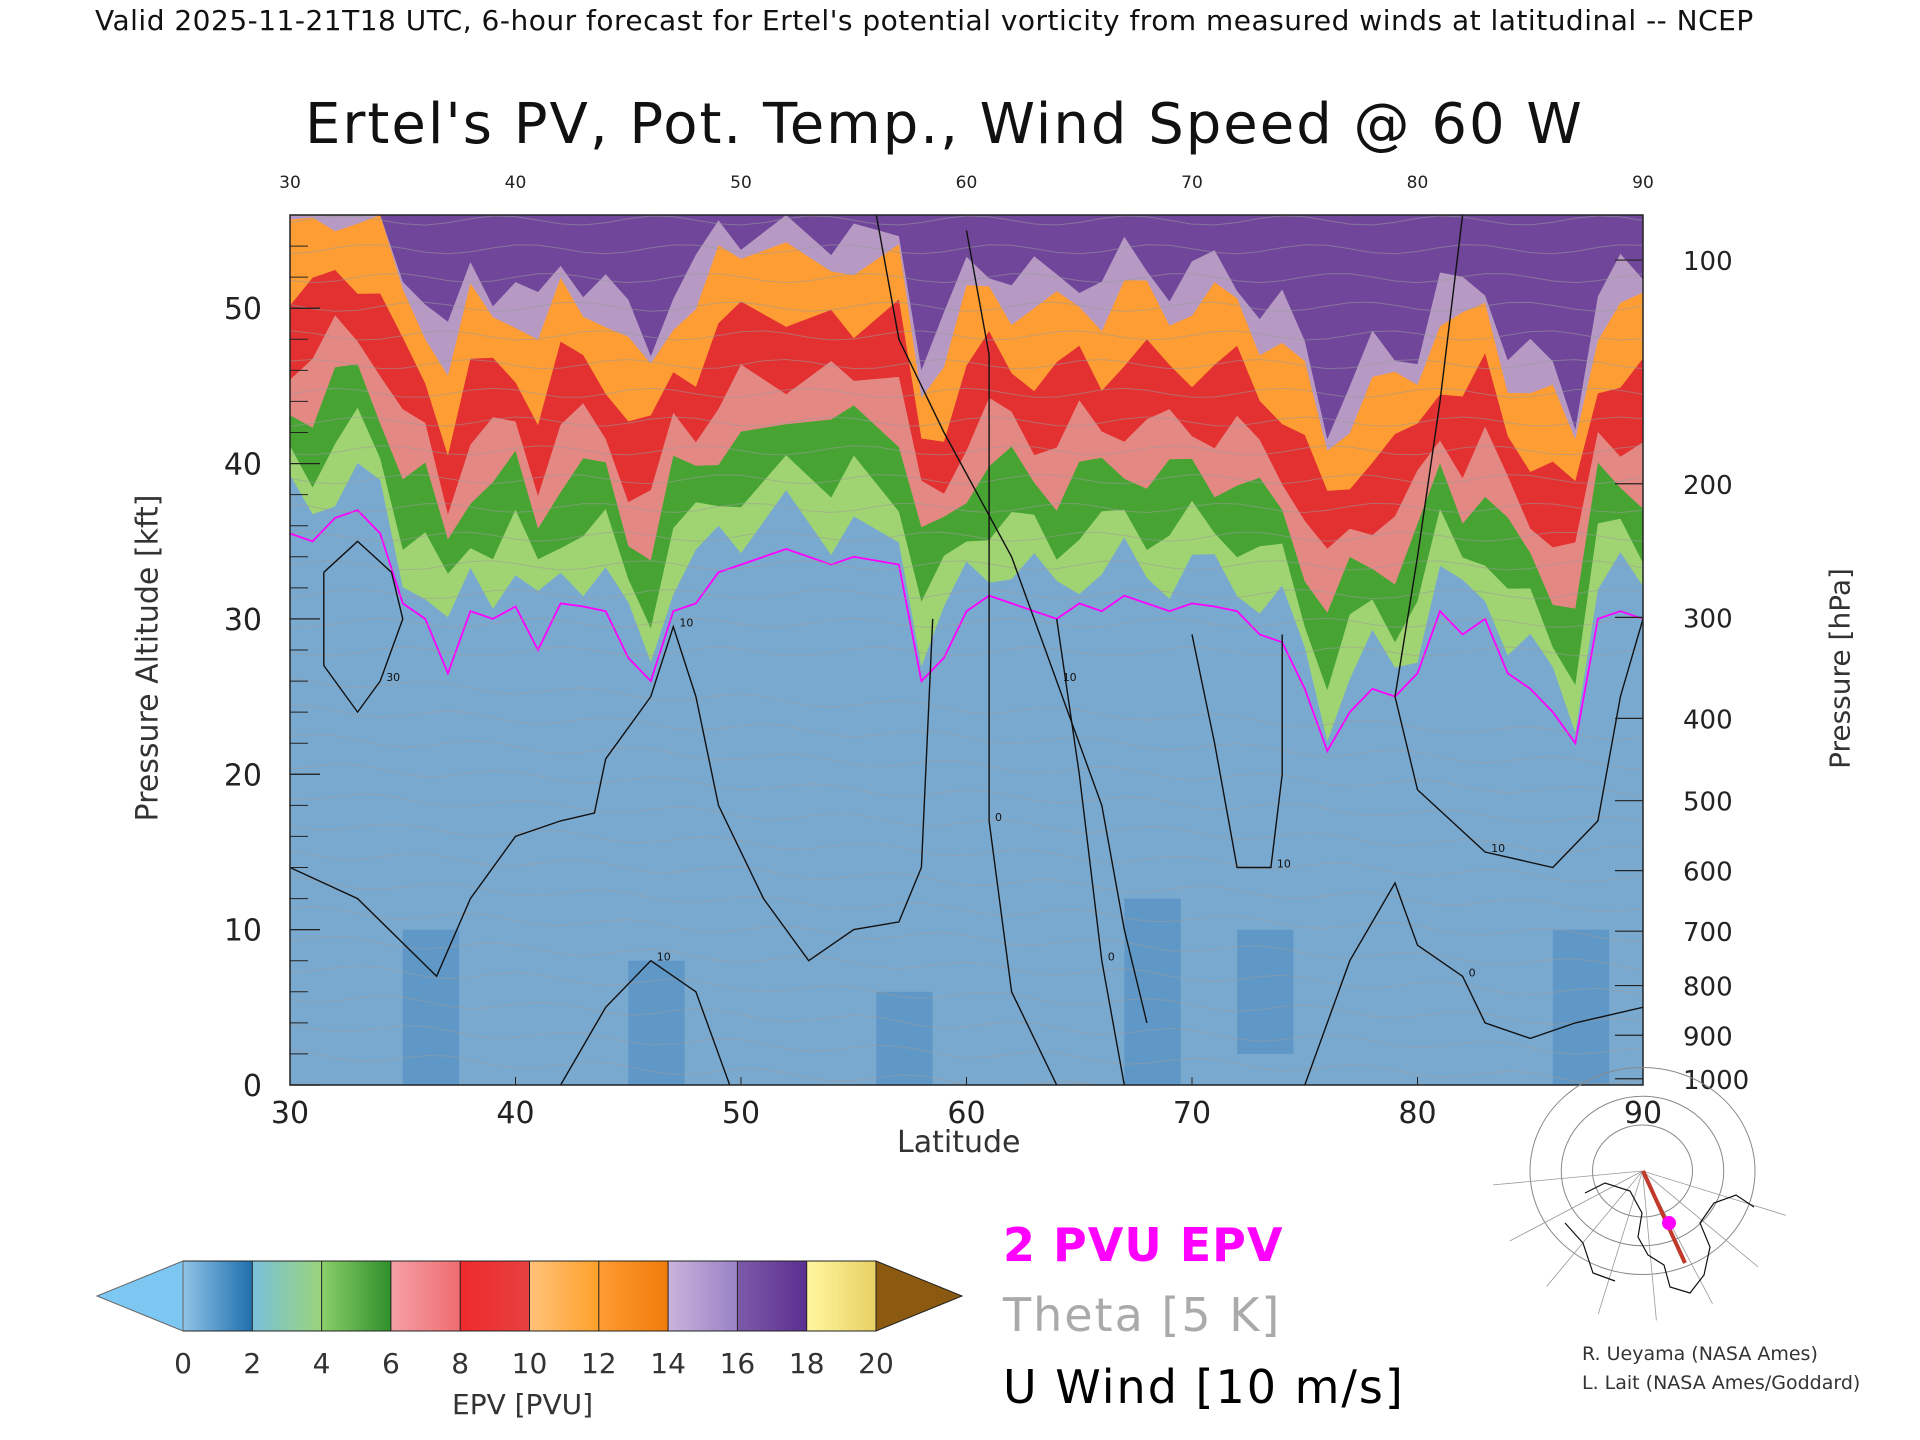 This screenshot has width=1920, height=1440. I want to click on pressure-tick-label: 300, so click(1708, 619).